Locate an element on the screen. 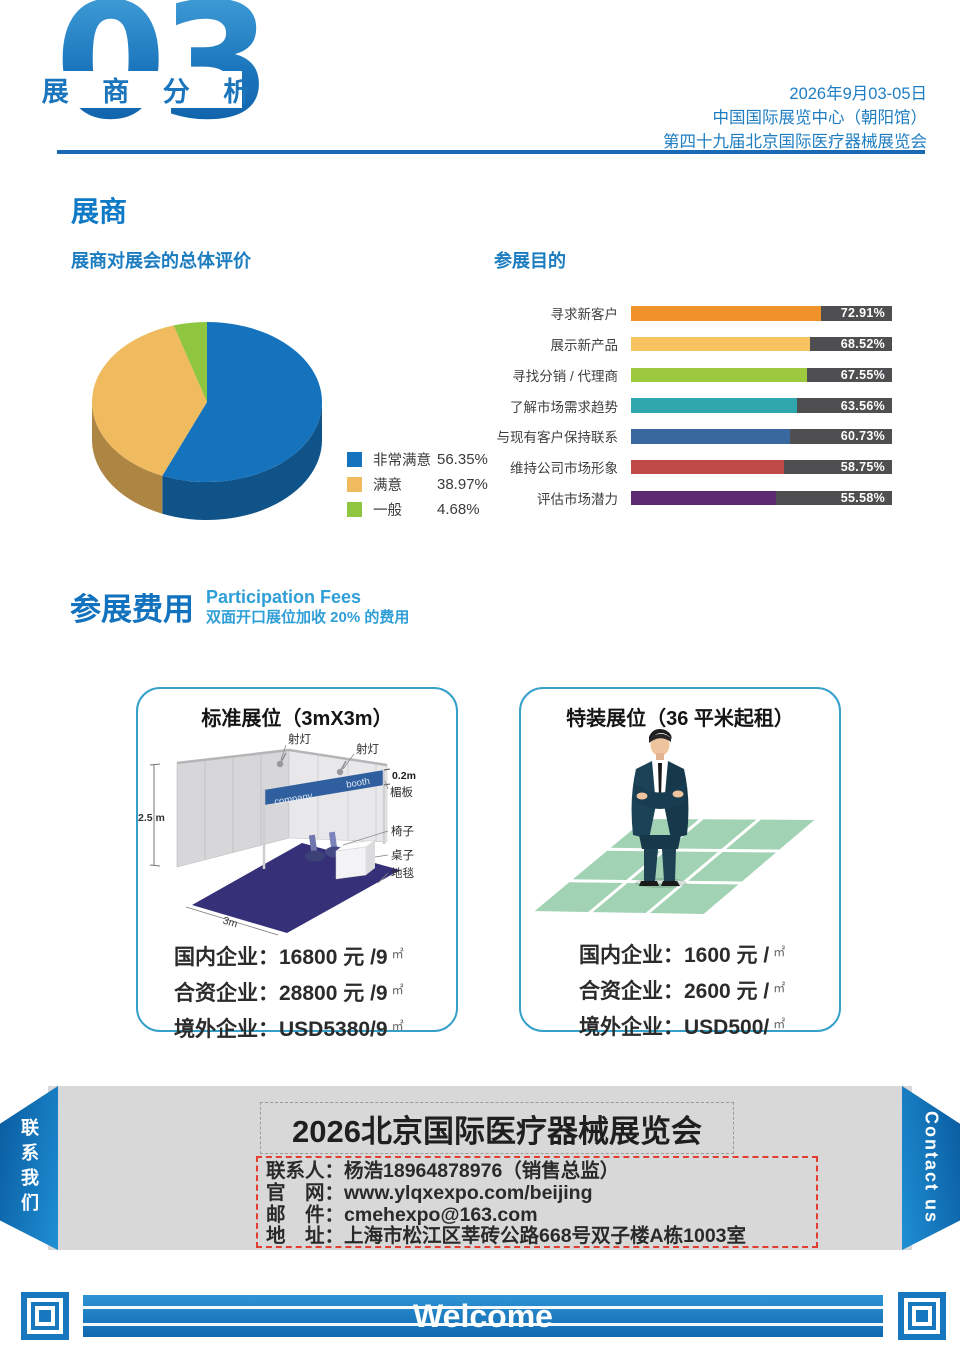 This screenshot has width=960, height=1357. bar-track: 68.52% is located at coordinates (761, 344).